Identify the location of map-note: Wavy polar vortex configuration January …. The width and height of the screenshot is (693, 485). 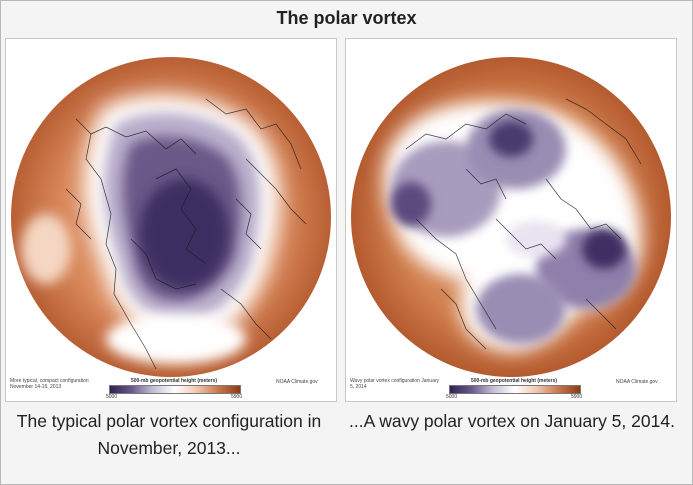
(395, 384).